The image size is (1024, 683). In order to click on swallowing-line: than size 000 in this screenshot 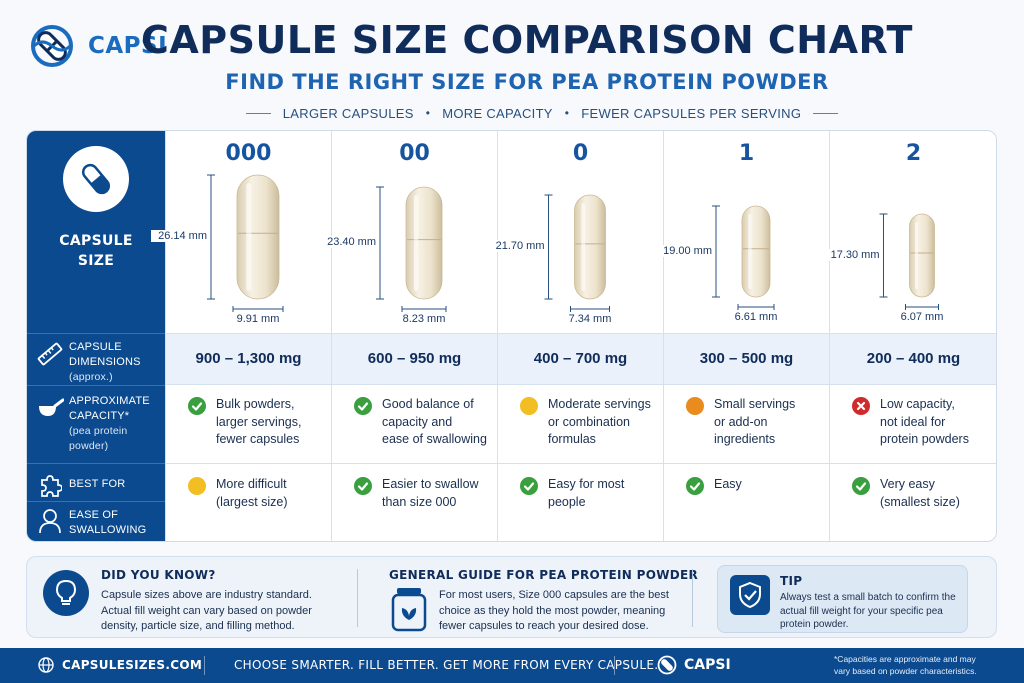, I will do `click(419, 501)`.